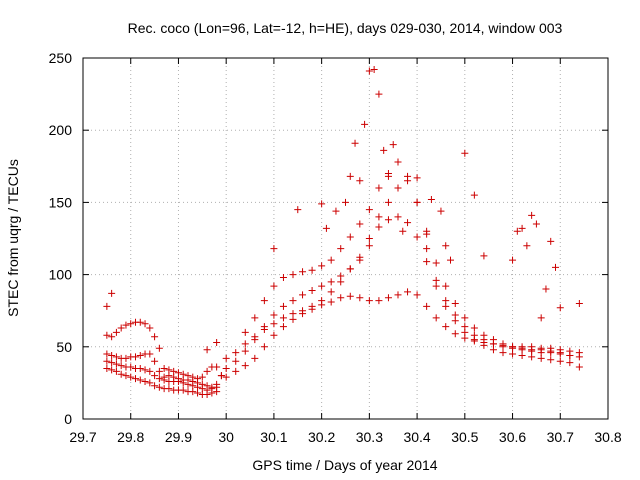 Image resolution: width=640 pixels, height=480 pixels. I want to click on y-tick-label: 100, so click(61, 275).